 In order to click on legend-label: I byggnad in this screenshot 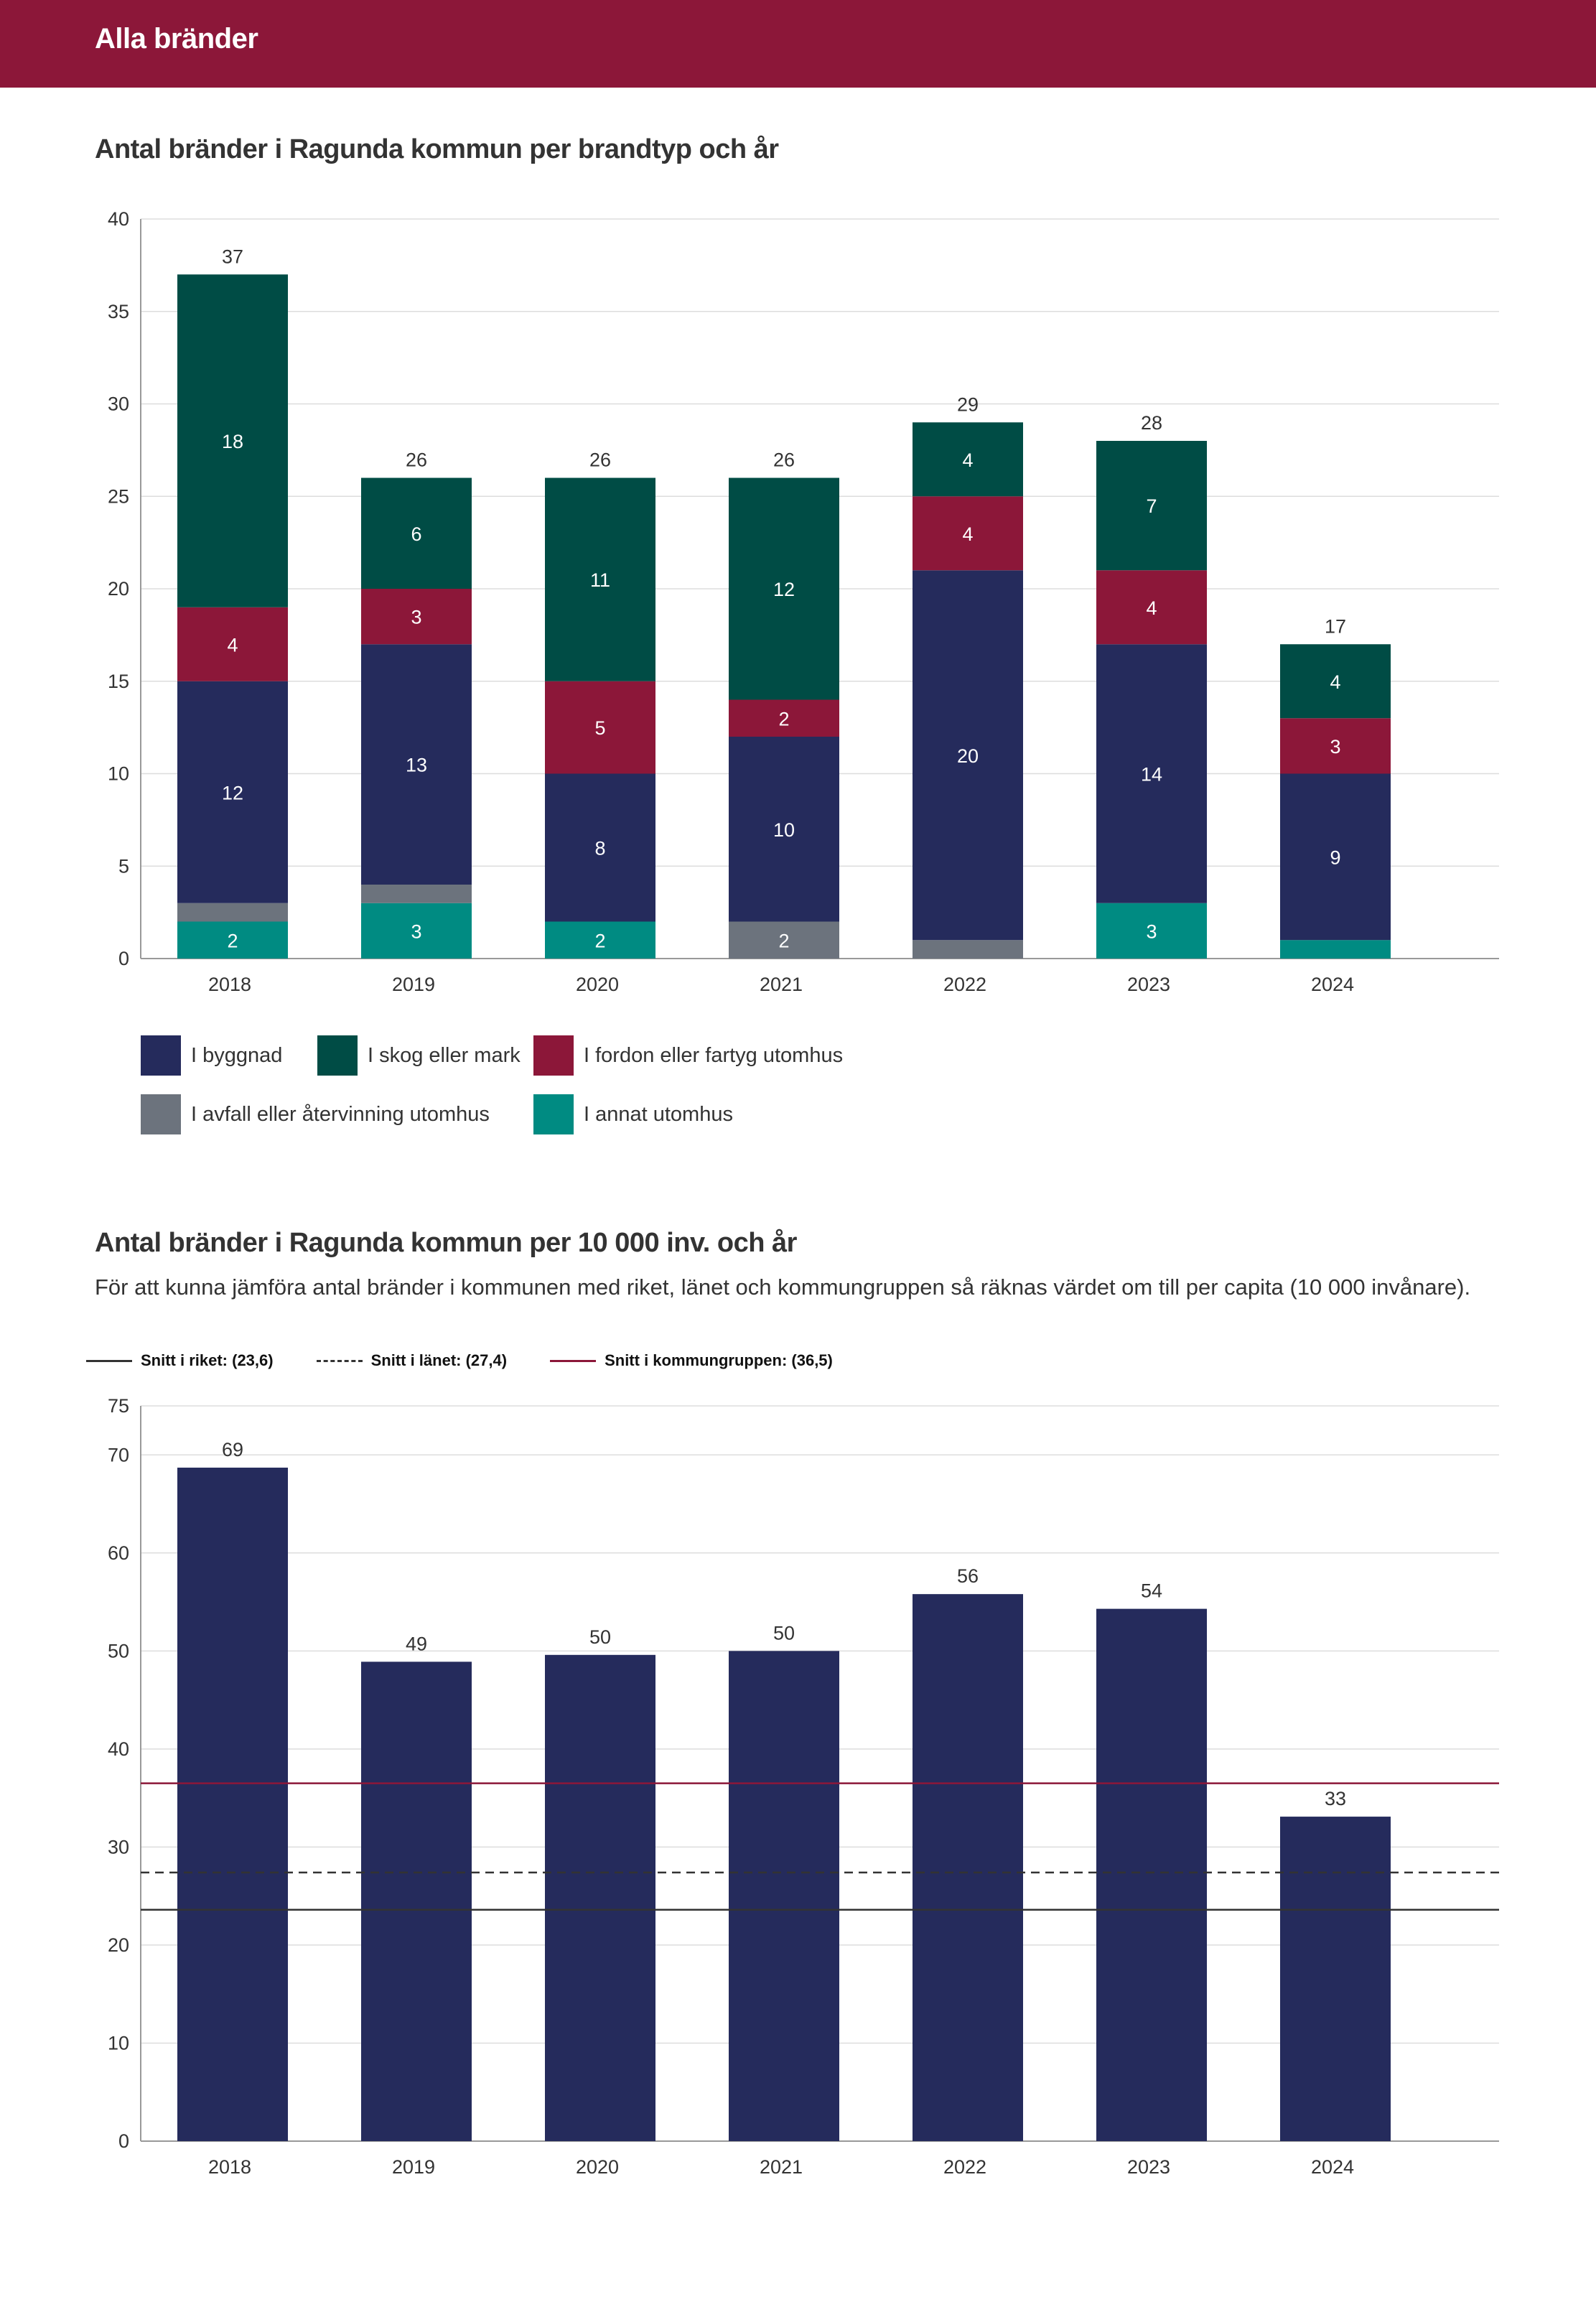, I will do `click(237, 1055)`.